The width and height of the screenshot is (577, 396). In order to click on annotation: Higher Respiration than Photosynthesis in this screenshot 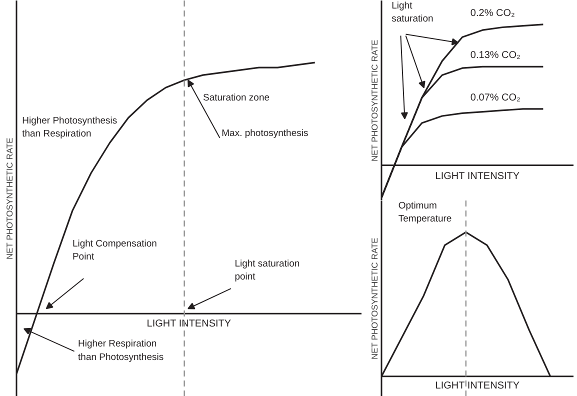, I will do `click(121, 350)`.